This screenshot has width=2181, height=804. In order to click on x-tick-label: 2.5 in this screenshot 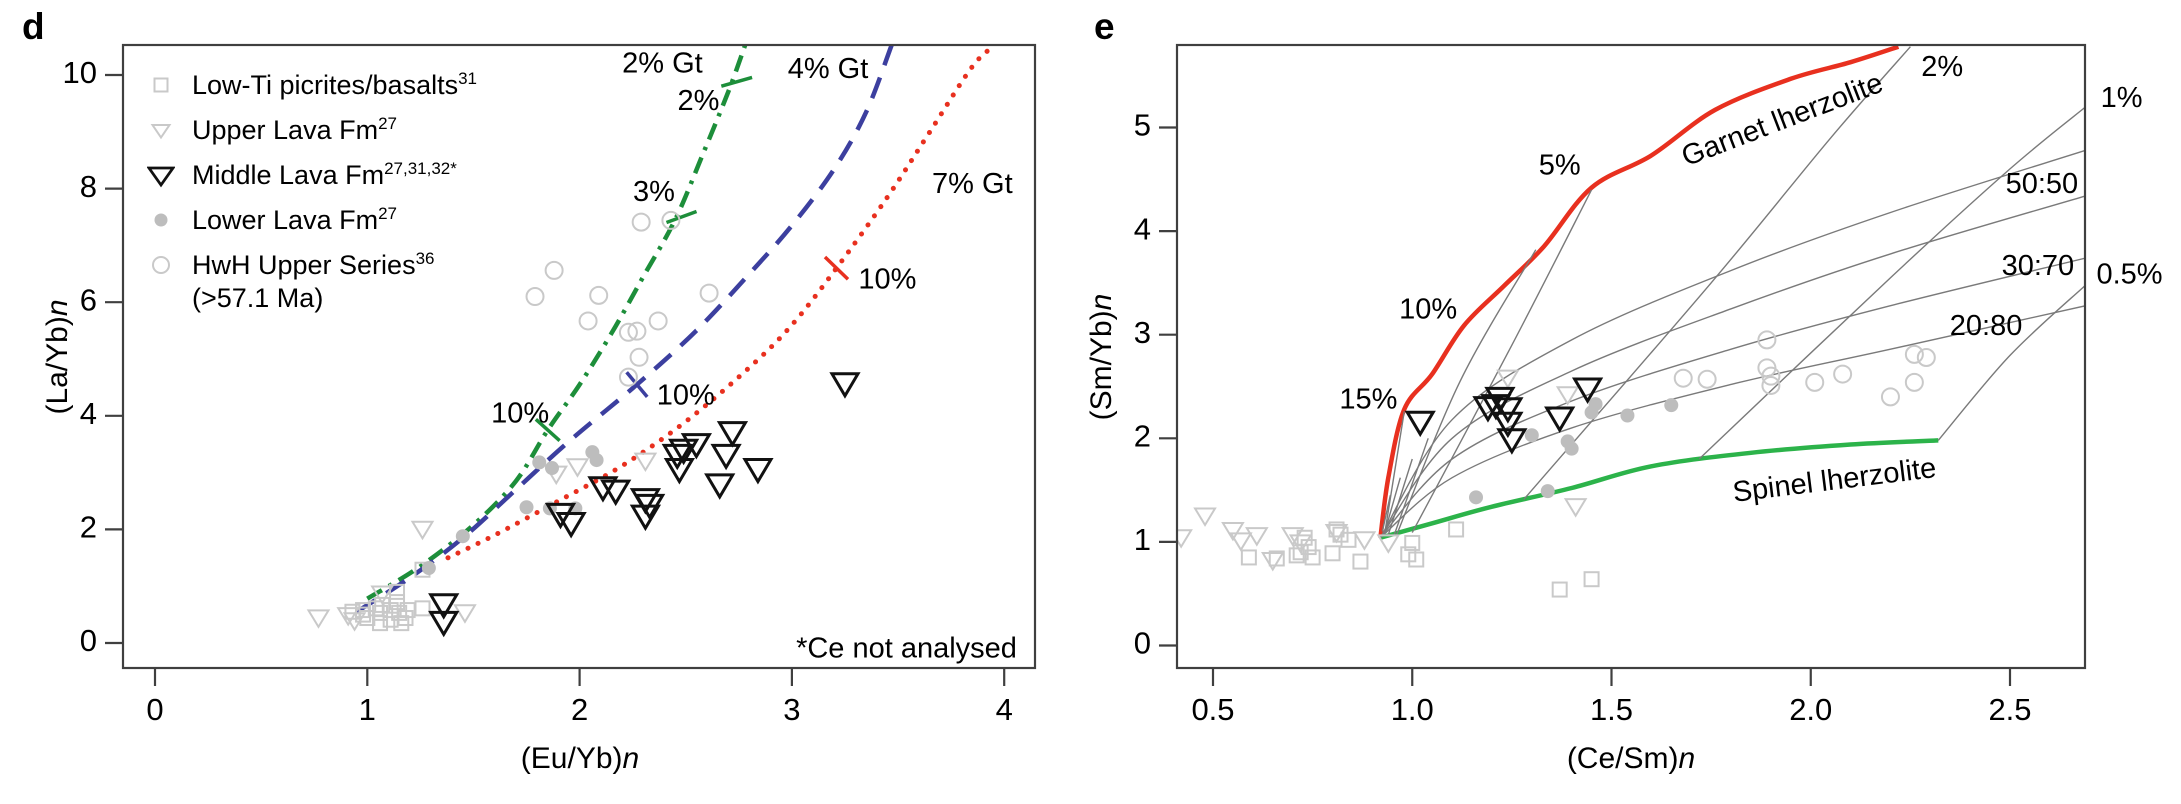, I will do `click(2009, 709)`.